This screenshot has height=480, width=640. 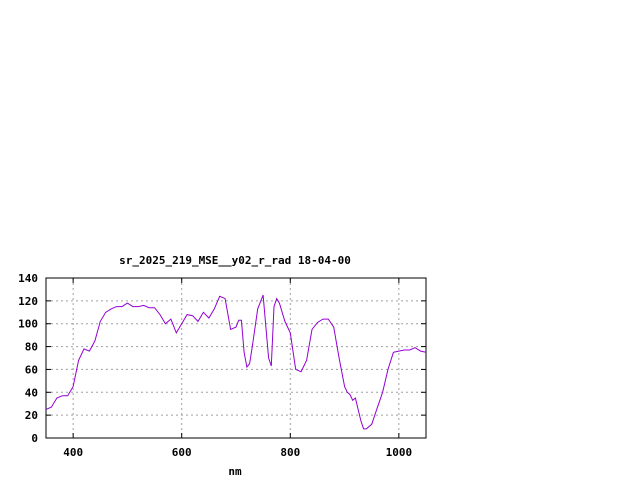 I want to click on x-tick-label: 1000, so click(x=399, y=452).